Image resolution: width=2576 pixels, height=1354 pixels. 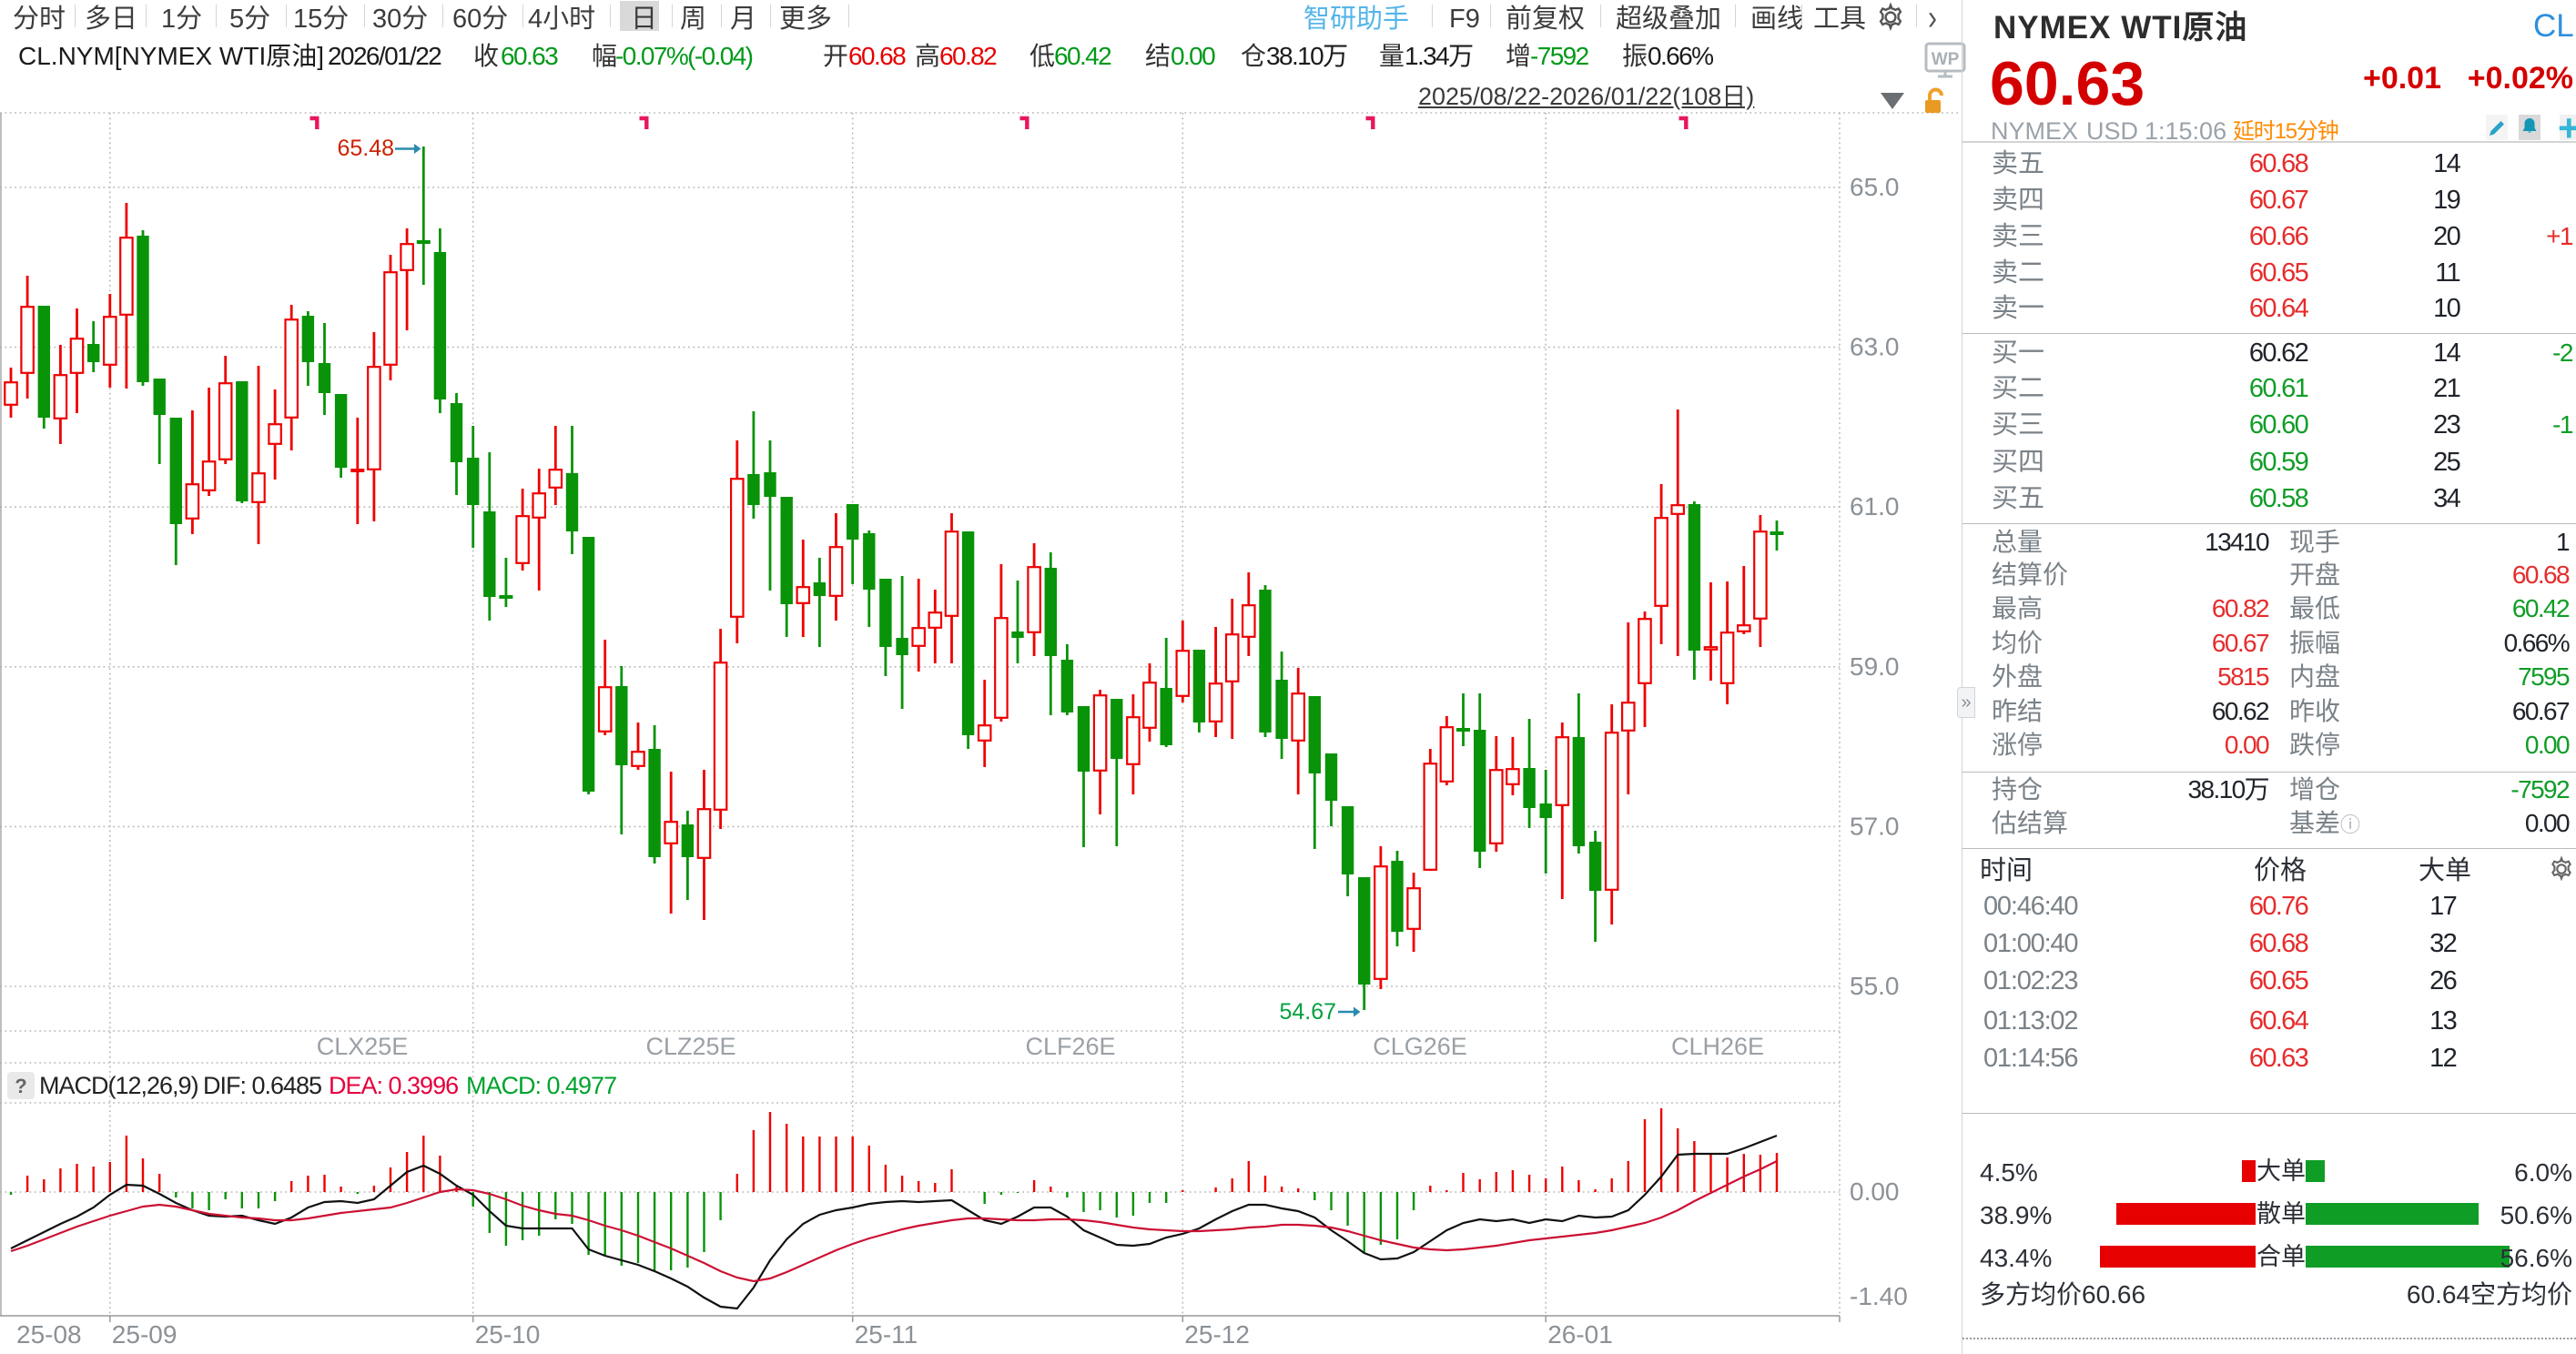 What do you see at coordinates (363, 1046) in the screenshot?
I see `svg-text: CLX25E` at bounding box center [363, 1046].